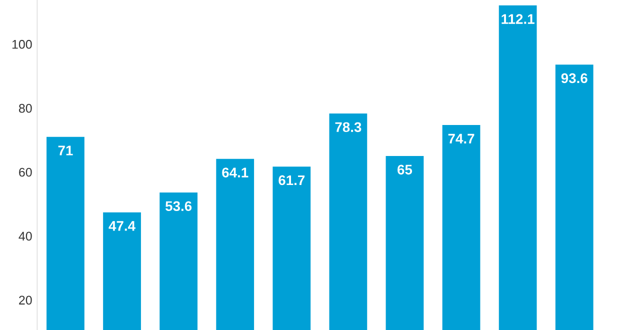 This screenshot has width=620, height=330. I want to click on data-label: 61.7, so click(291, 180).